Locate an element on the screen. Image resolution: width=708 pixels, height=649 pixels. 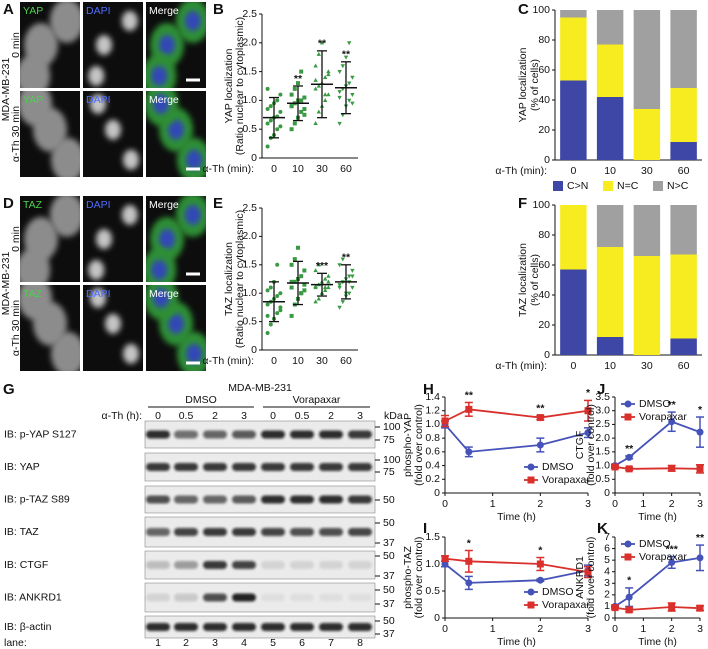
lane-time: 0.5 is located at coordinates (302, 416).